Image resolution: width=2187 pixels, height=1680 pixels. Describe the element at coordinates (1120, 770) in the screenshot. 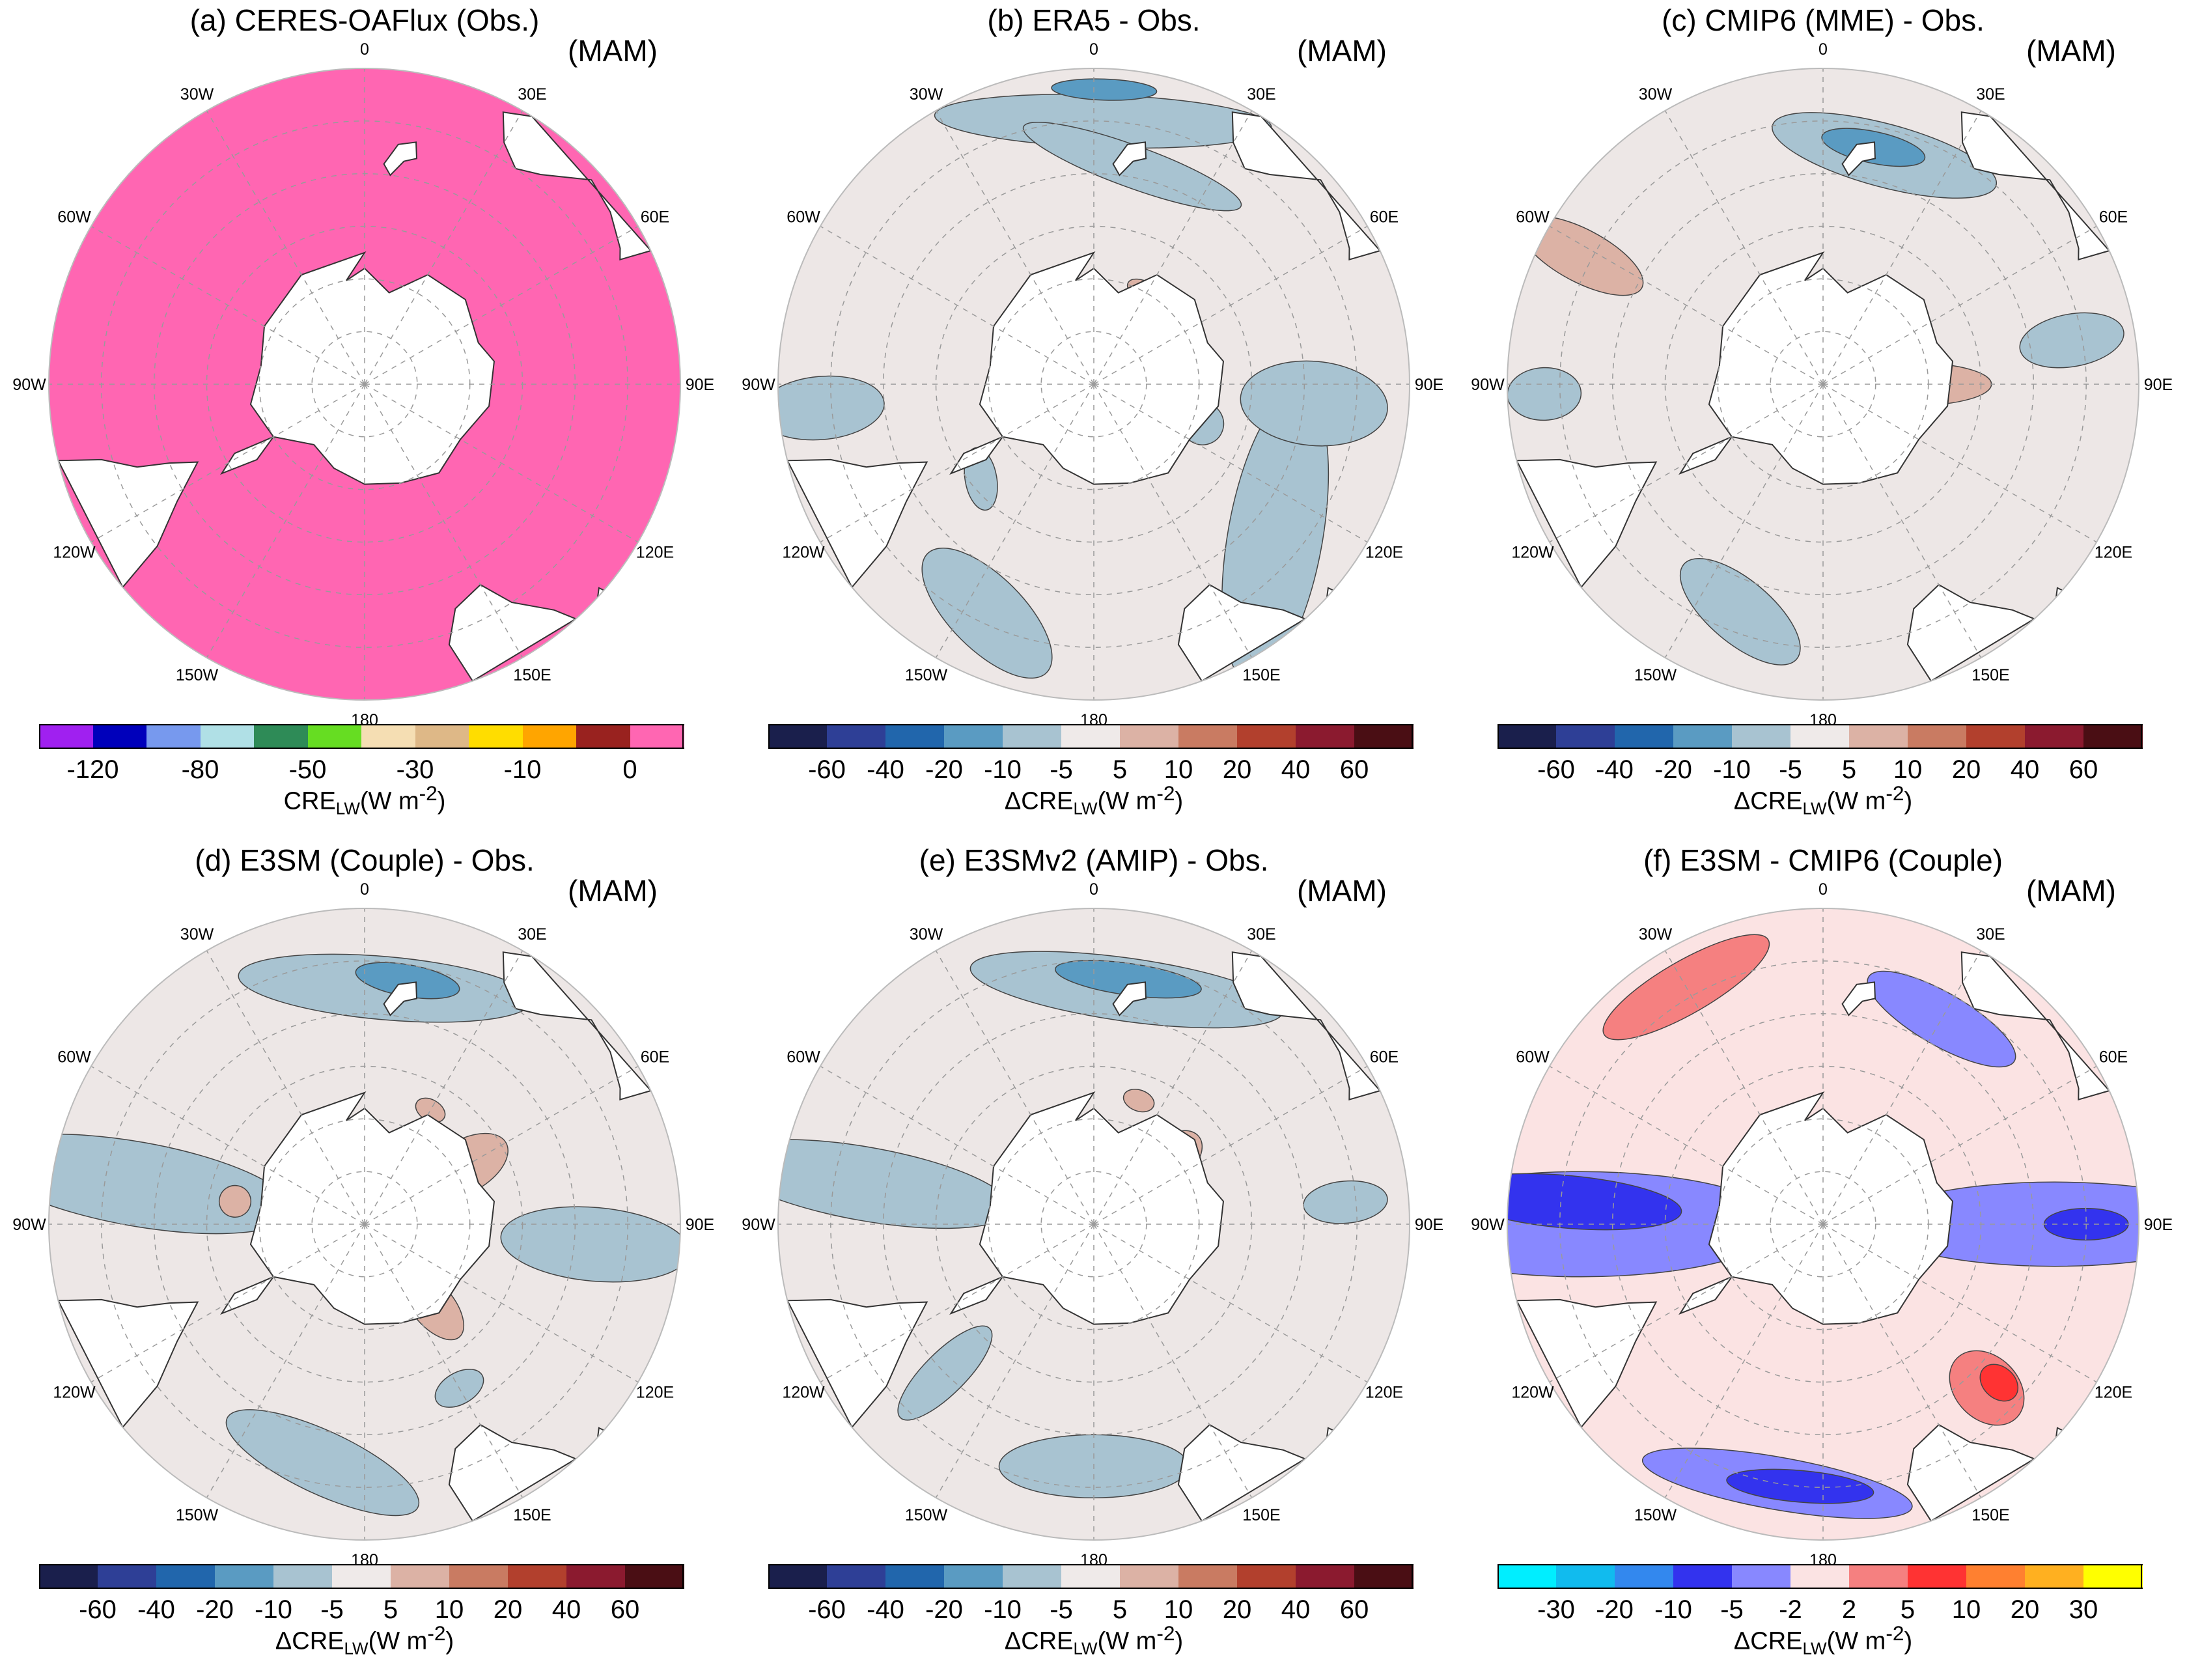

I see `colorbar-tick-label: 5` at that location.